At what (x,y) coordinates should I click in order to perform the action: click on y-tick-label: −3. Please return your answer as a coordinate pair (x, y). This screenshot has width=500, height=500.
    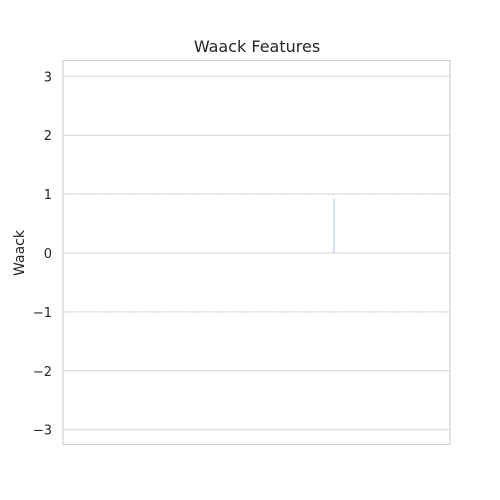
    Looking at the image, I should click on (42, 431).